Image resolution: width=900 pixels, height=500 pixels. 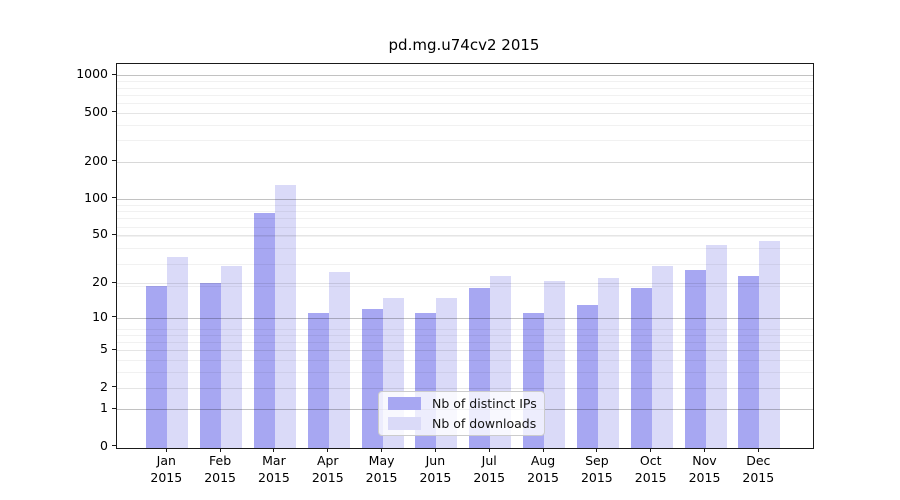 I want to click on x-tick-label-nov: Nov 2015, so click(x=705, y=469).